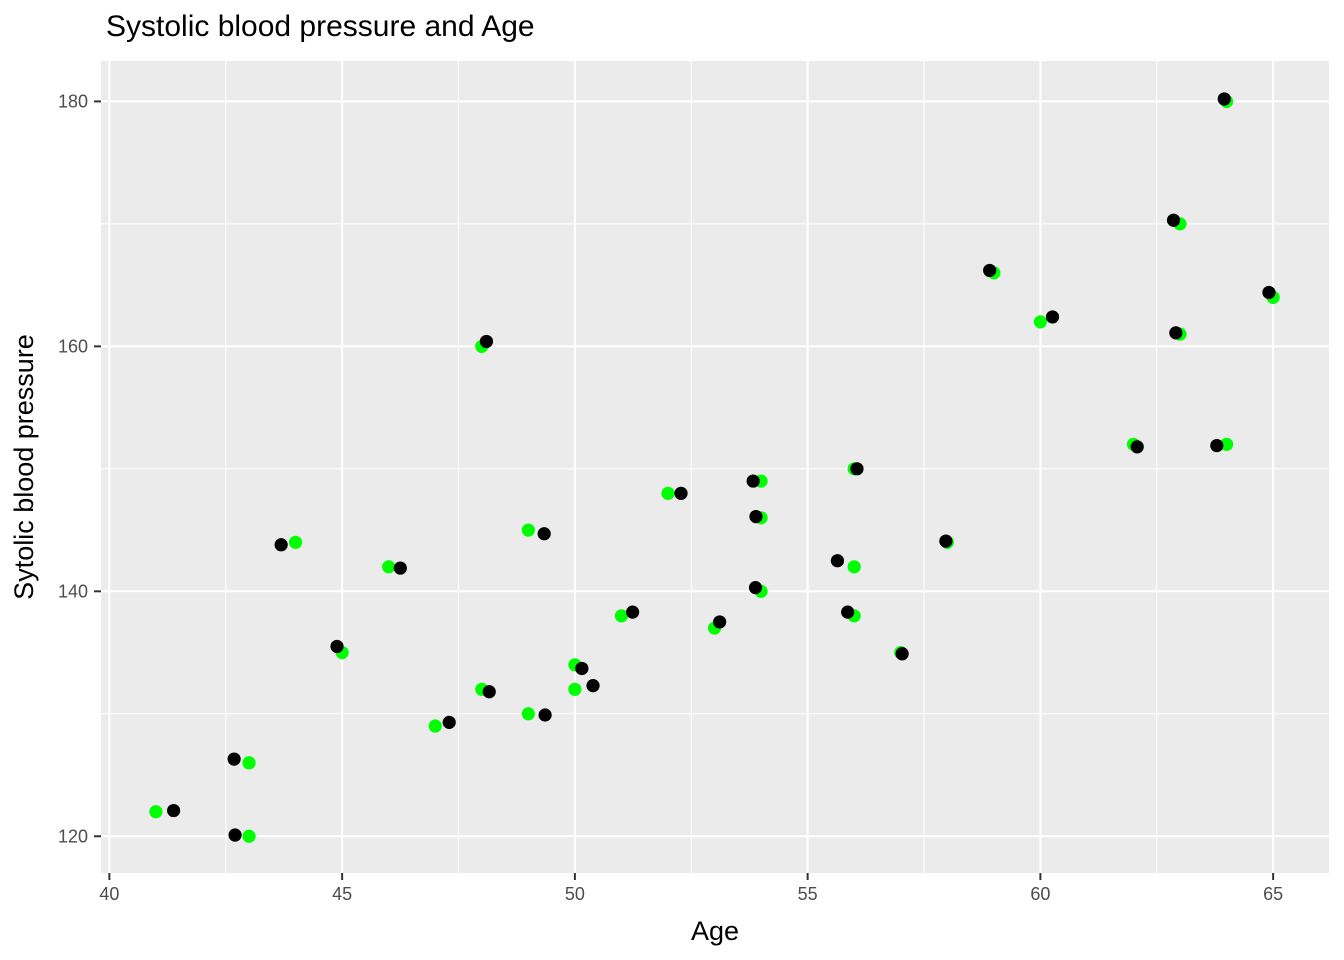 The width and height of the screenshot is (1344, 960). What do you see at coordinates (1273, 894) in the screenshot?
I see `x-axis-tick-label: 65` at bounding box center [1273, 894].